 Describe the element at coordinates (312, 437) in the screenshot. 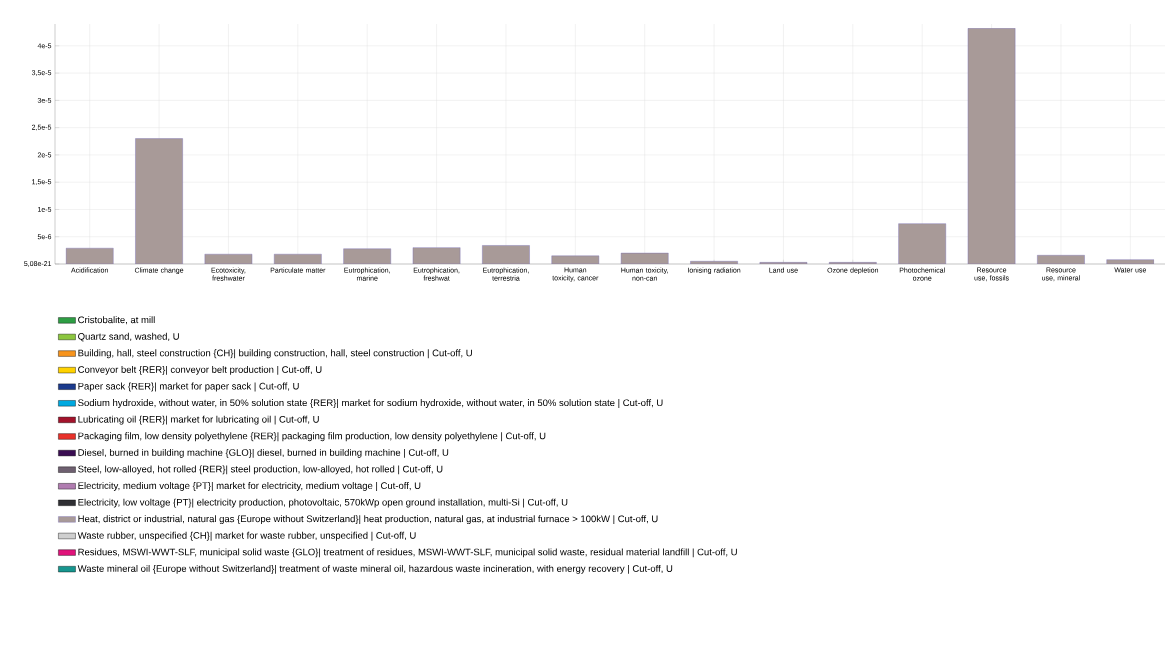

I see `legend-label: Packaging film, low density polyethylene {RER}| packaging film production, low density polyethylene | Cut-off, U` at that location.